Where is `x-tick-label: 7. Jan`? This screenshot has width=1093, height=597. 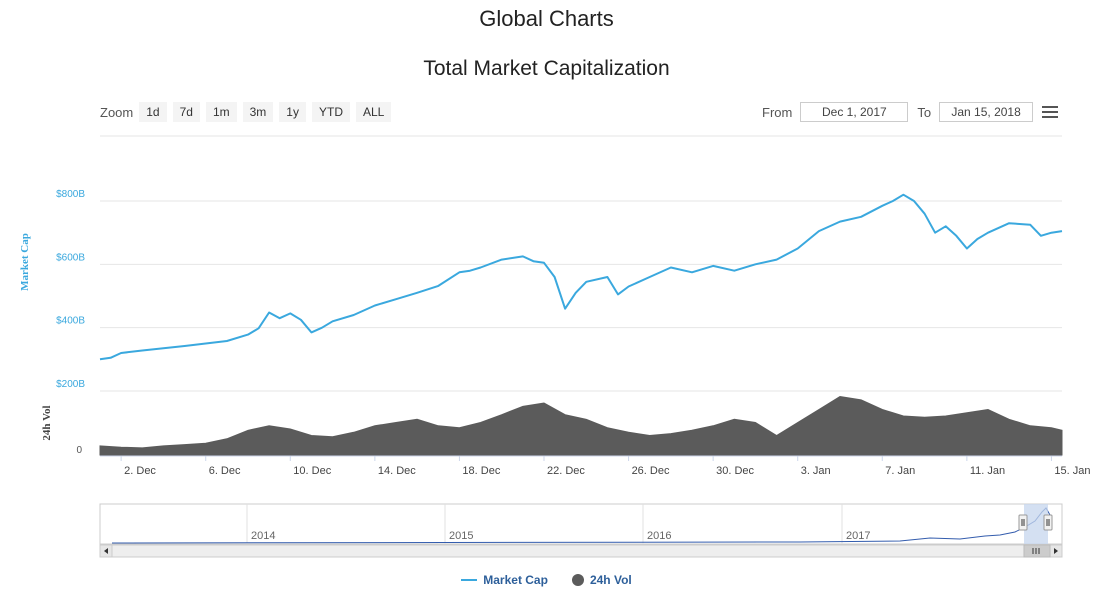 x-tick-label: 7. Jan is located at coordinates (900, 471).